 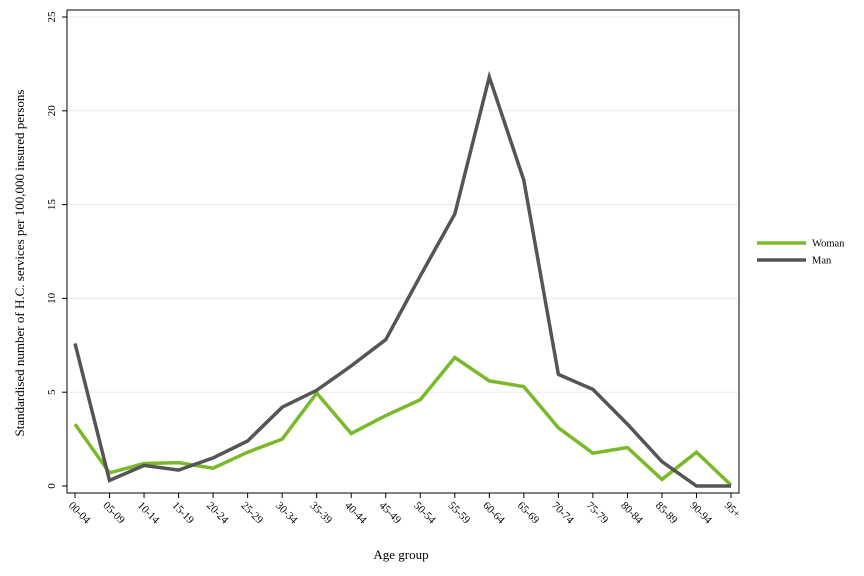 I want to click on x-tick-label: 25-29, so click(x=252, y=513).